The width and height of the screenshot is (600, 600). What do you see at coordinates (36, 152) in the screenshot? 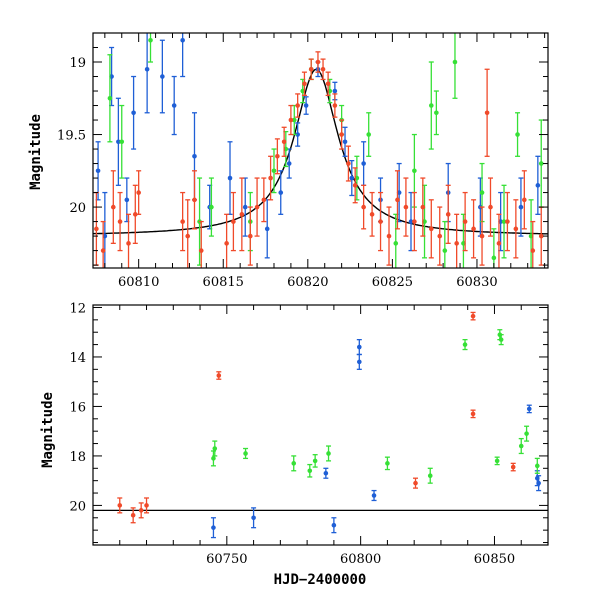
I see `top-y-axis-title: Magnitude` at bounding box center [36, 152].